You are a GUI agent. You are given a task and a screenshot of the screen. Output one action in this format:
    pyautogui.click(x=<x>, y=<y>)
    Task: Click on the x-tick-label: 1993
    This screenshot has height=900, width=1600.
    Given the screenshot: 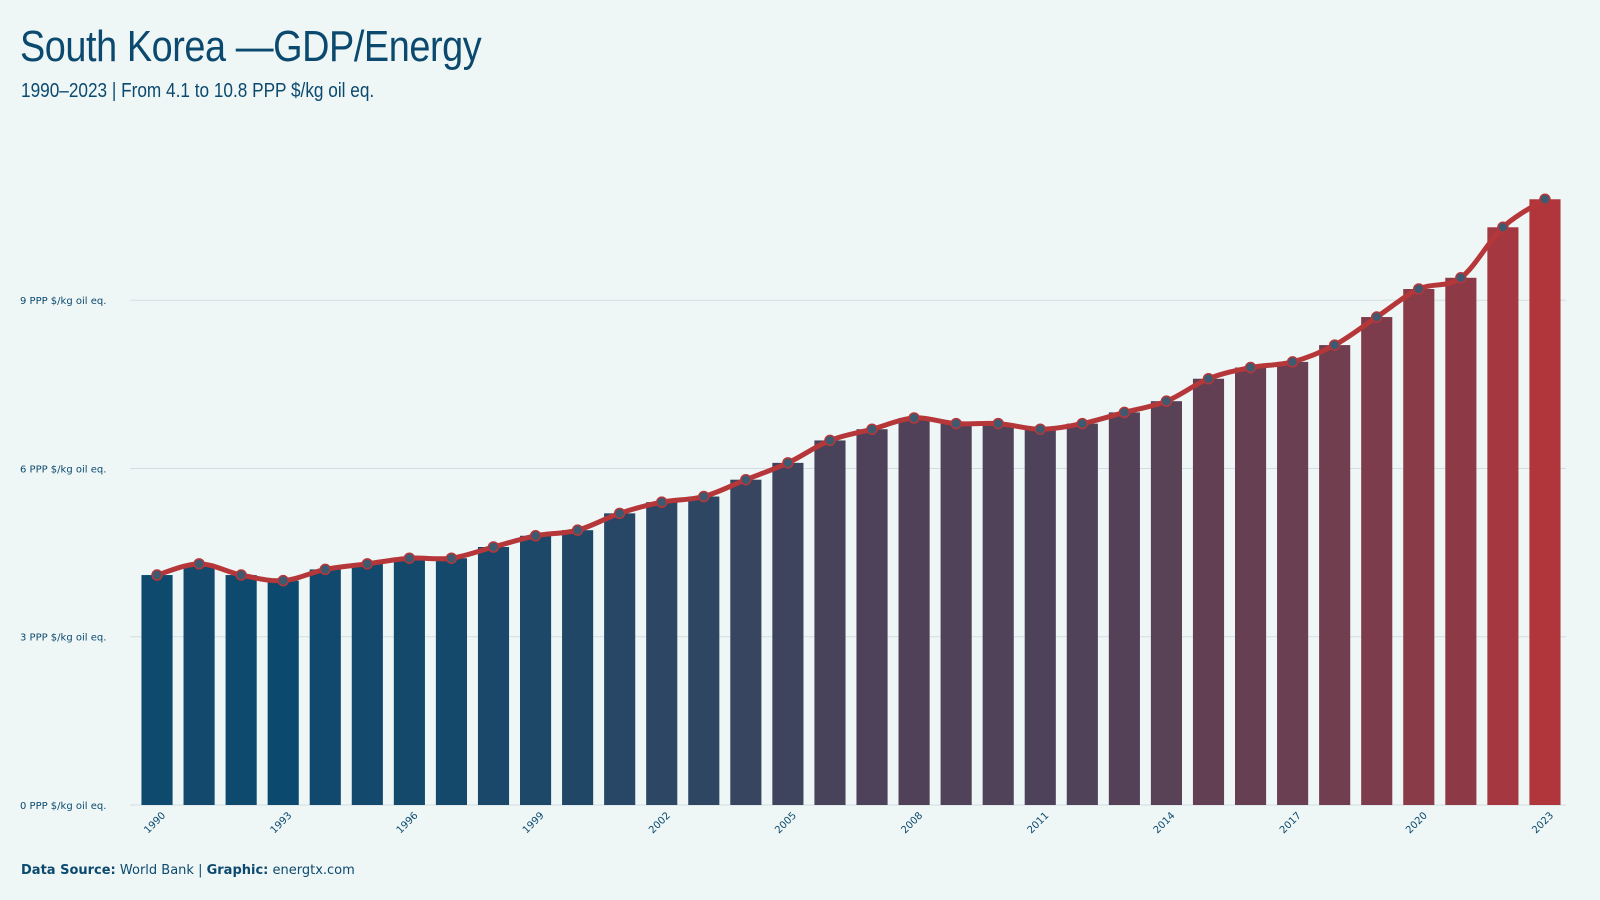 What is the action you would take?
    pyautogui.click(x=282, y=823)
    